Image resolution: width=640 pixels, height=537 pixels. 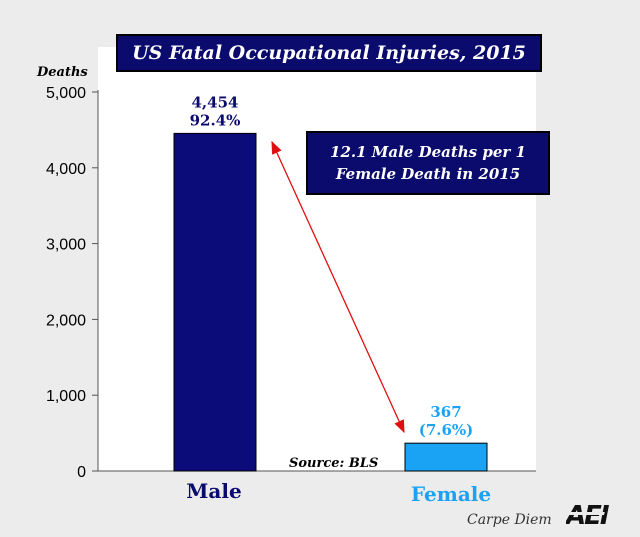 I want to click on category-label: Male, so click(x=213, y=491).